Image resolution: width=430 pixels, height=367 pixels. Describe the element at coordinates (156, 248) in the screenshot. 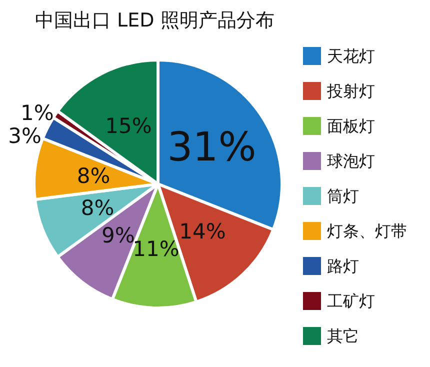

I see `data-label: 11%` at that location.